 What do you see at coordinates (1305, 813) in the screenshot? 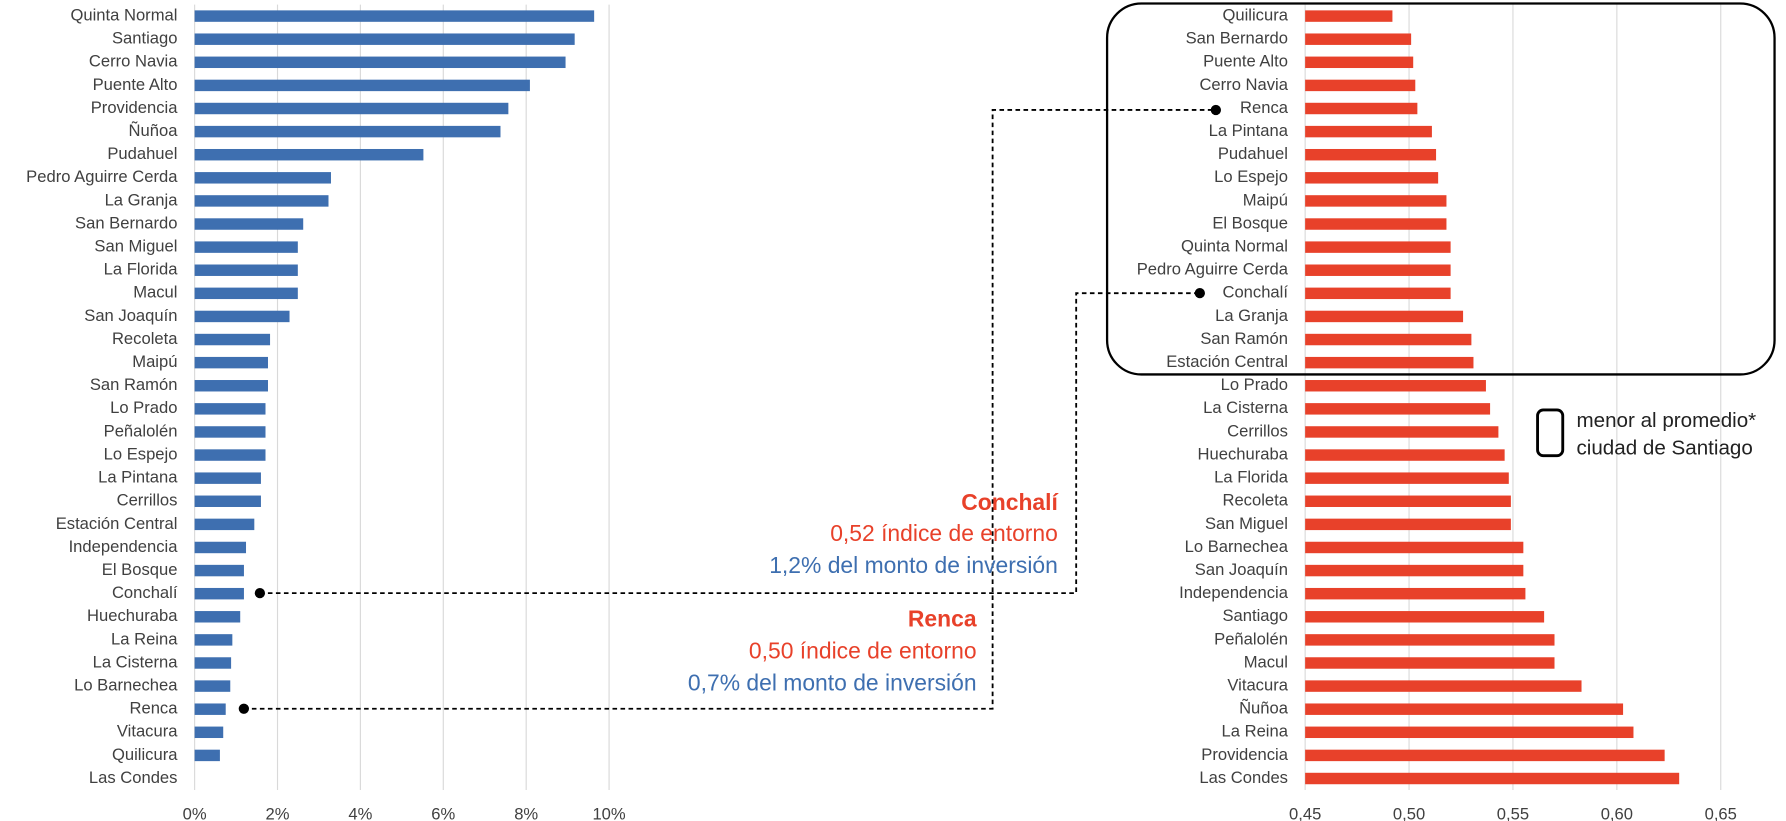
I see `x-tick-label: 0,45` at bounding box center [1305, 813].